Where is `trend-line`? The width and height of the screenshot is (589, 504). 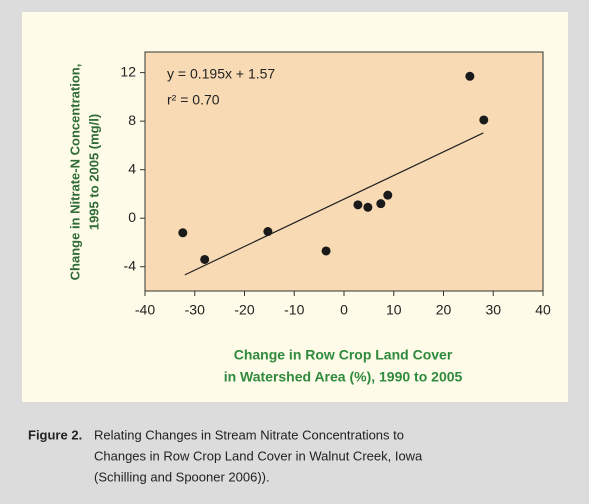
trend-line is located at coordinates (334, 204).